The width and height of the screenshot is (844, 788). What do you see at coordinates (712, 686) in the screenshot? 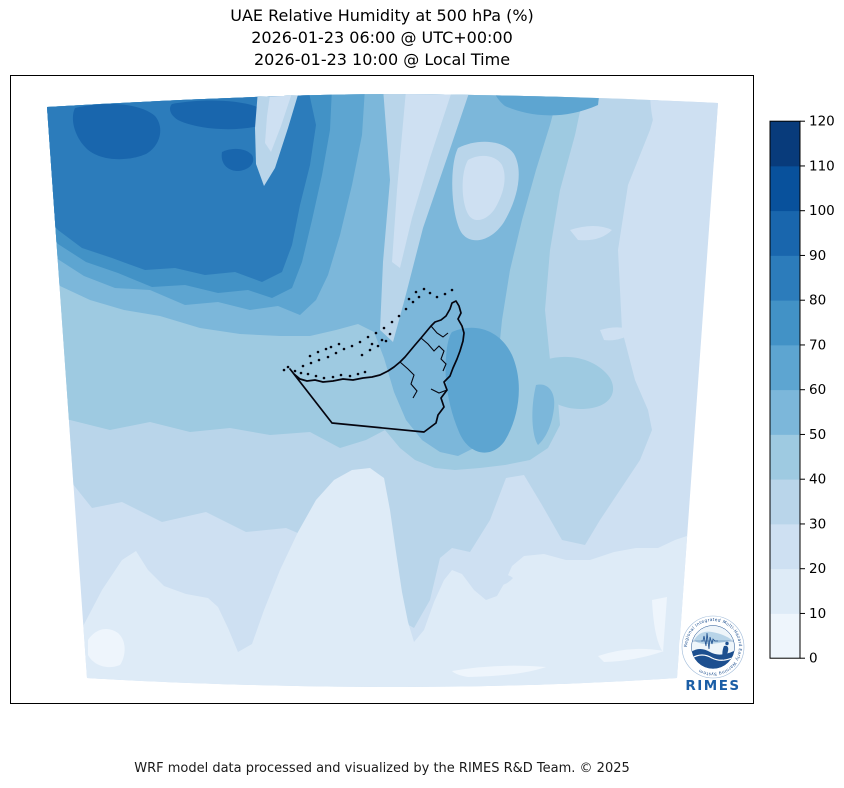
I see `logo-acronym: RIMES` at bounding box center [712, 686].